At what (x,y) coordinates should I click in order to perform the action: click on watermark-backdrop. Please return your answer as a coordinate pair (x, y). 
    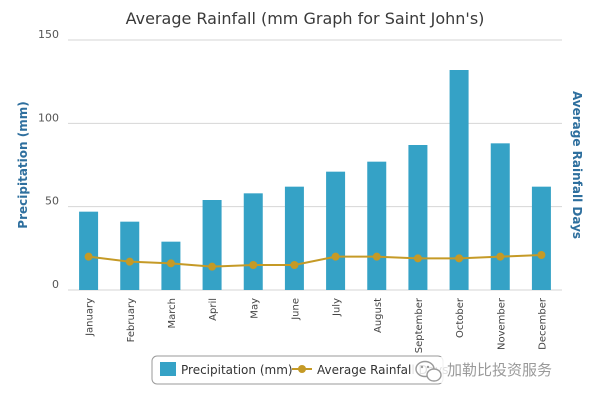
    Looking at the image, I should click on (506, 370).